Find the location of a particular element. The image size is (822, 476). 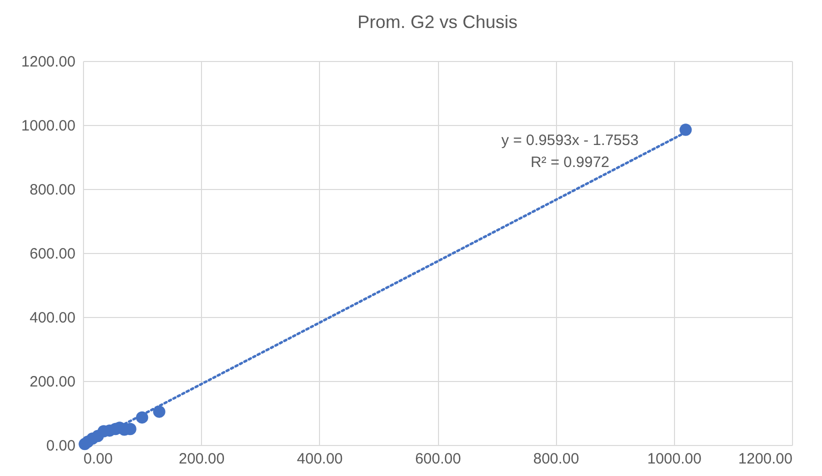

annotation: R² = 0.9972 is located at coordinates (570, 163).